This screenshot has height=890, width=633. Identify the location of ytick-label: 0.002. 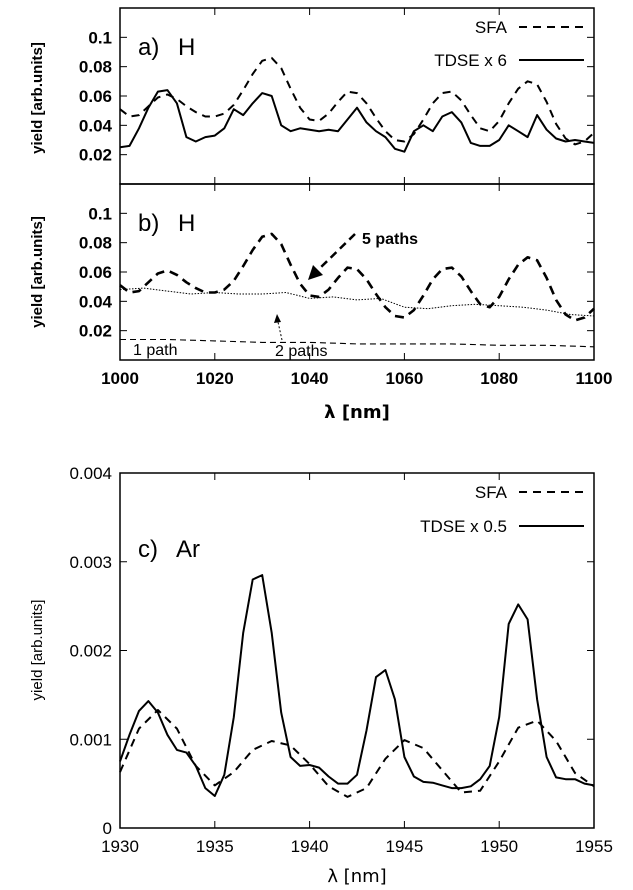
(90, 651).